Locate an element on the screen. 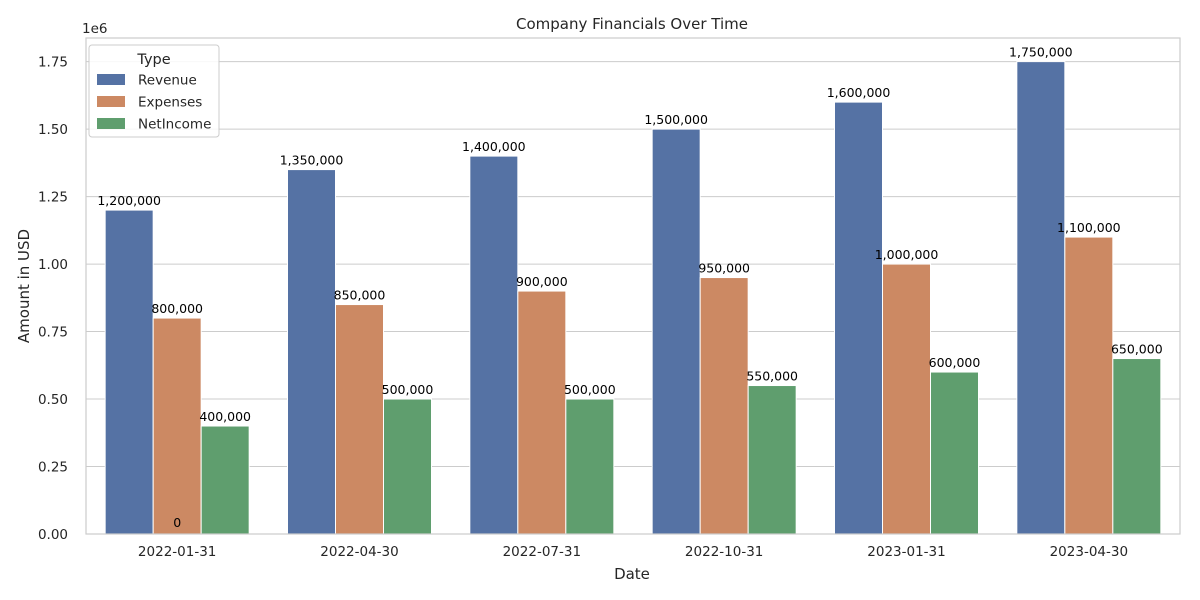 The image size is (1200, 600). y-tick-label: 0.25 is located at coordinates (53, 468).